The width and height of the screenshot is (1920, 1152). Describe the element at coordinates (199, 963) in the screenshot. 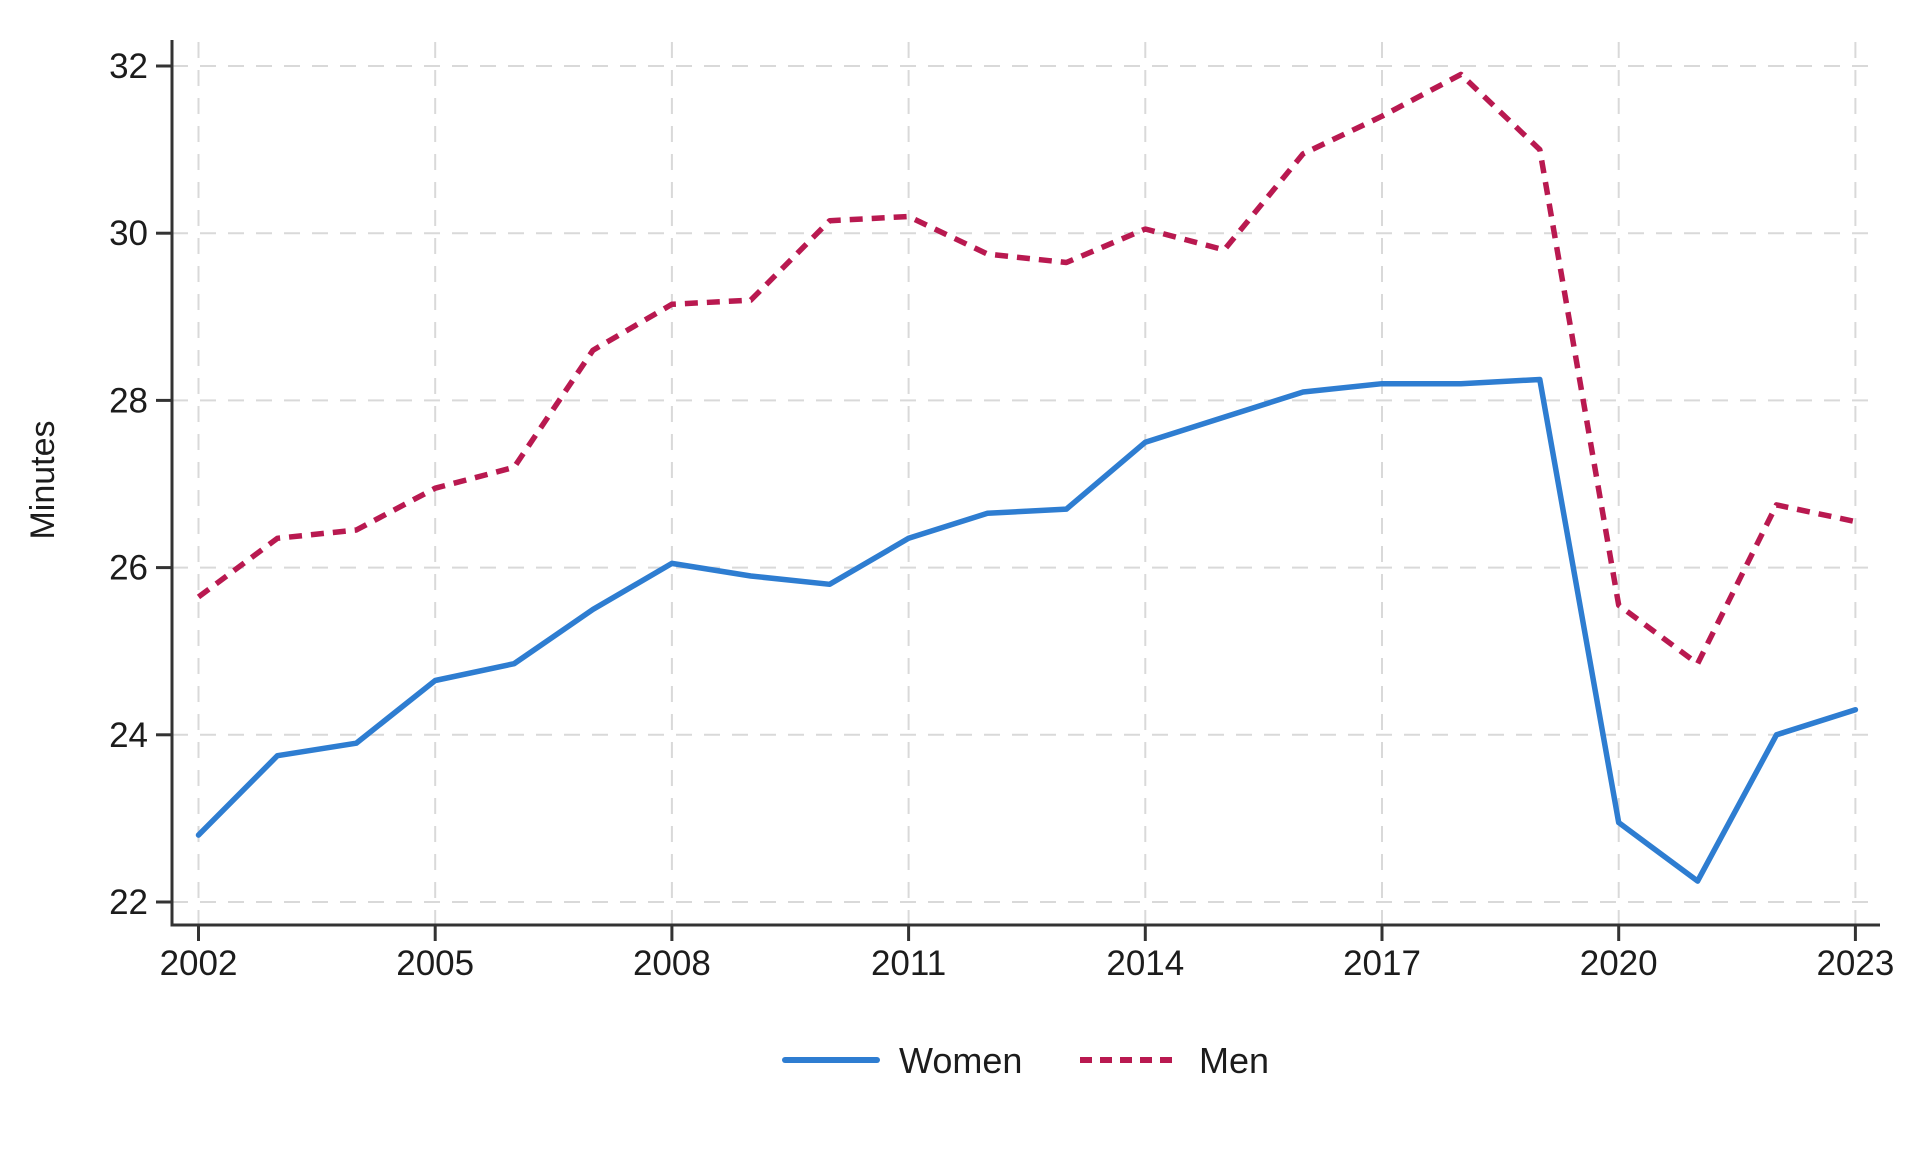

I see `x-tick-label: 2002` at that location.